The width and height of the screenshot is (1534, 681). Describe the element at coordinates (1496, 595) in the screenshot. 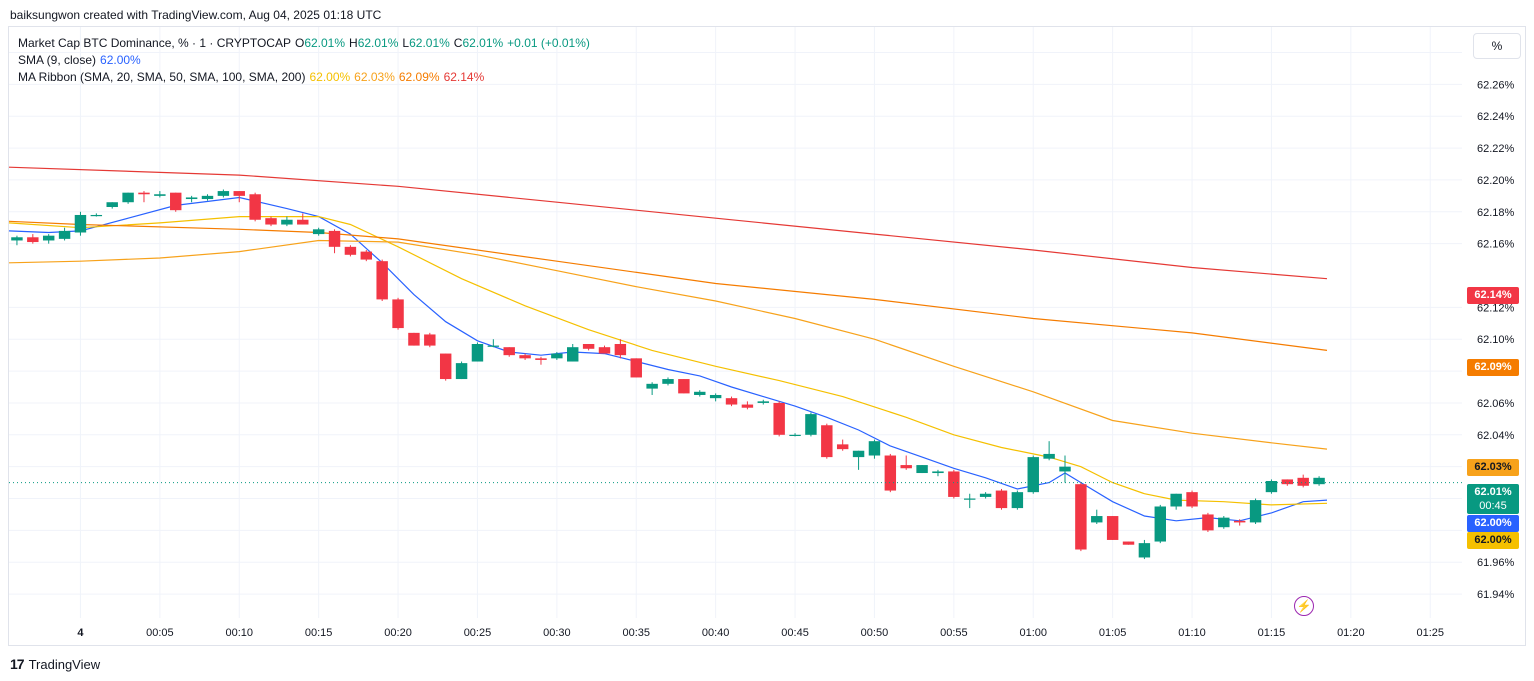

I see `y-tick-label: 61.94%` at that location.